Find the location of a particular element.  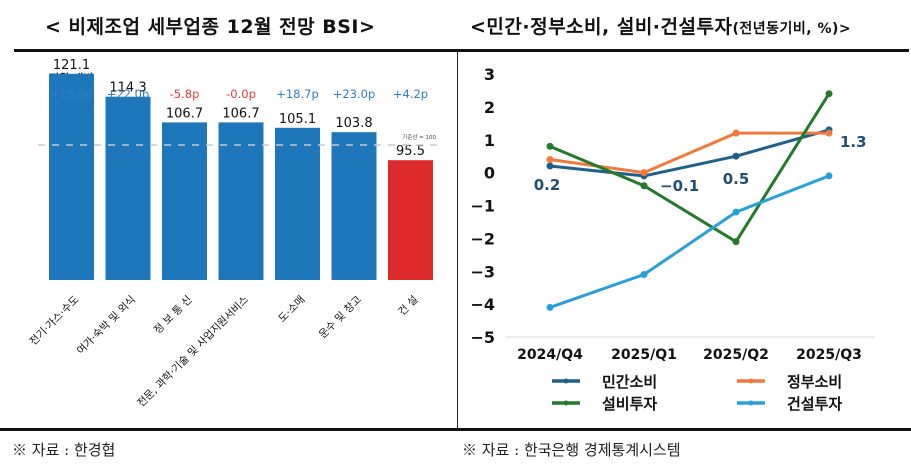

data-label: 0.2 is located at coordinates (547, 185).